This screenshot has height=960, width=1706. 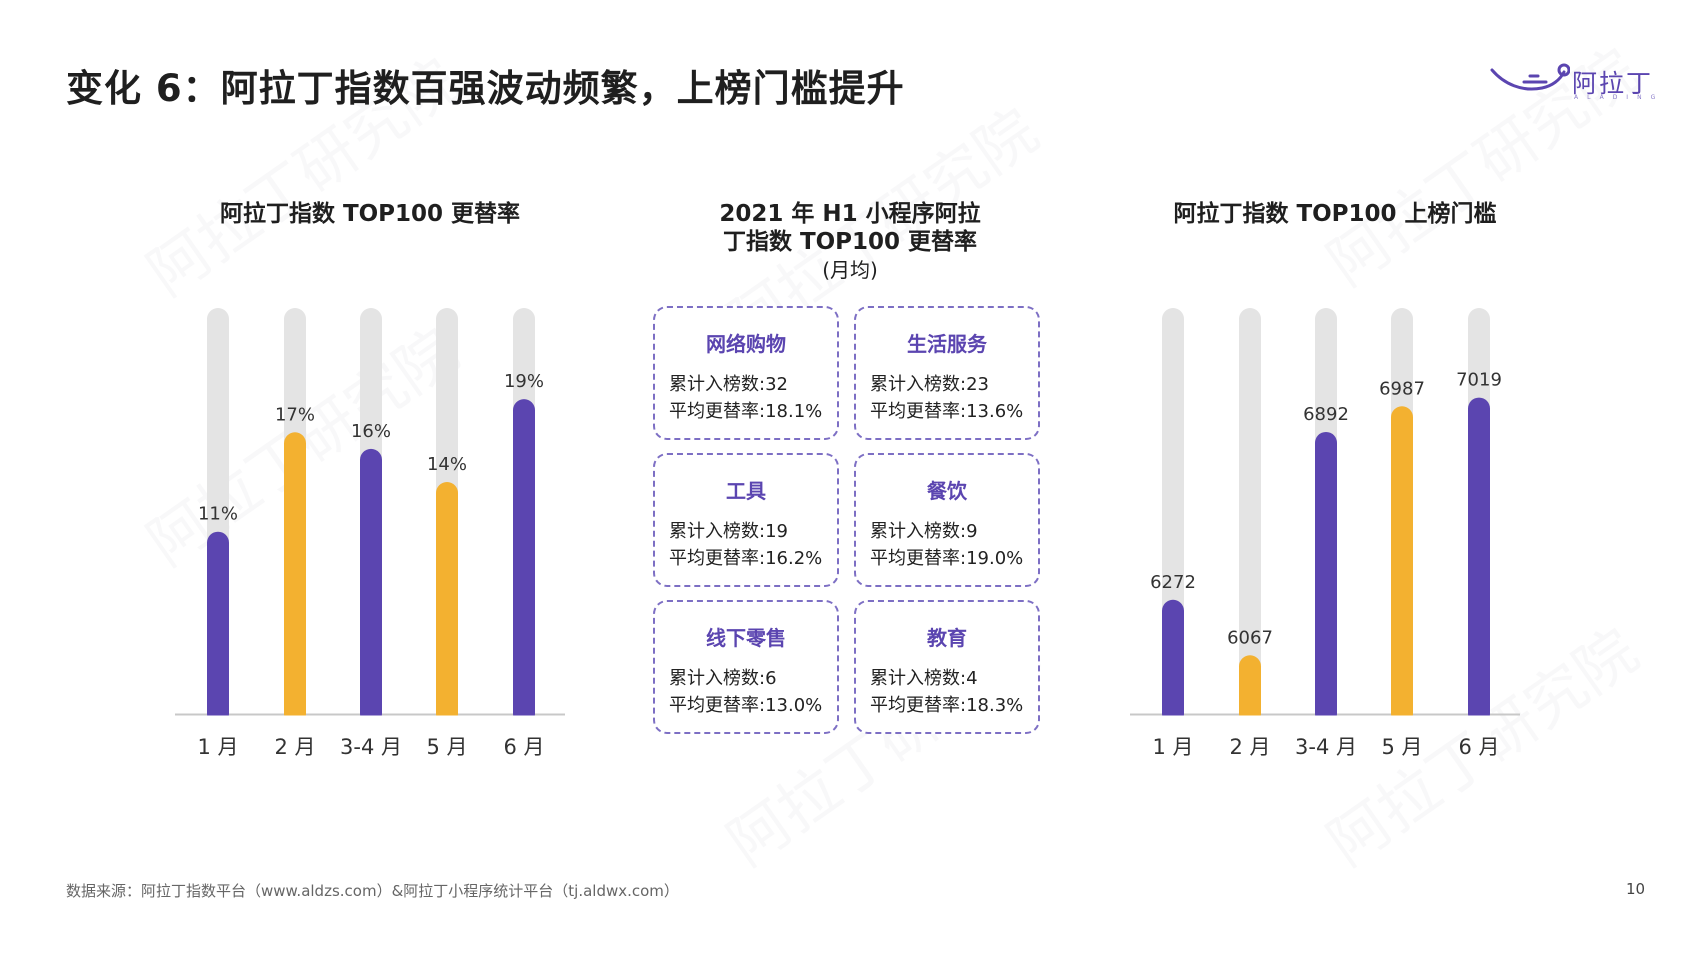 What do you see at coordinates (1402, 388) in the screenshot?
I see `data-label: 6987` at bounding box center [1402, 388].